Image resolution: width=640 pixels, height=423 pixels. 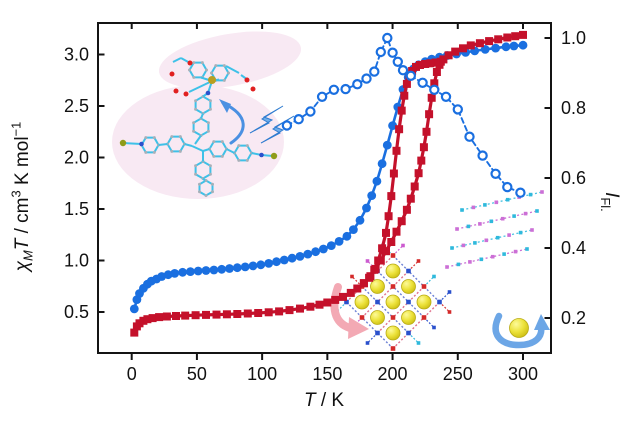 What do you see at coordinates (230, 60) in the screenshot?
I see `pink-glow-top` at bounding box center [230, 60].